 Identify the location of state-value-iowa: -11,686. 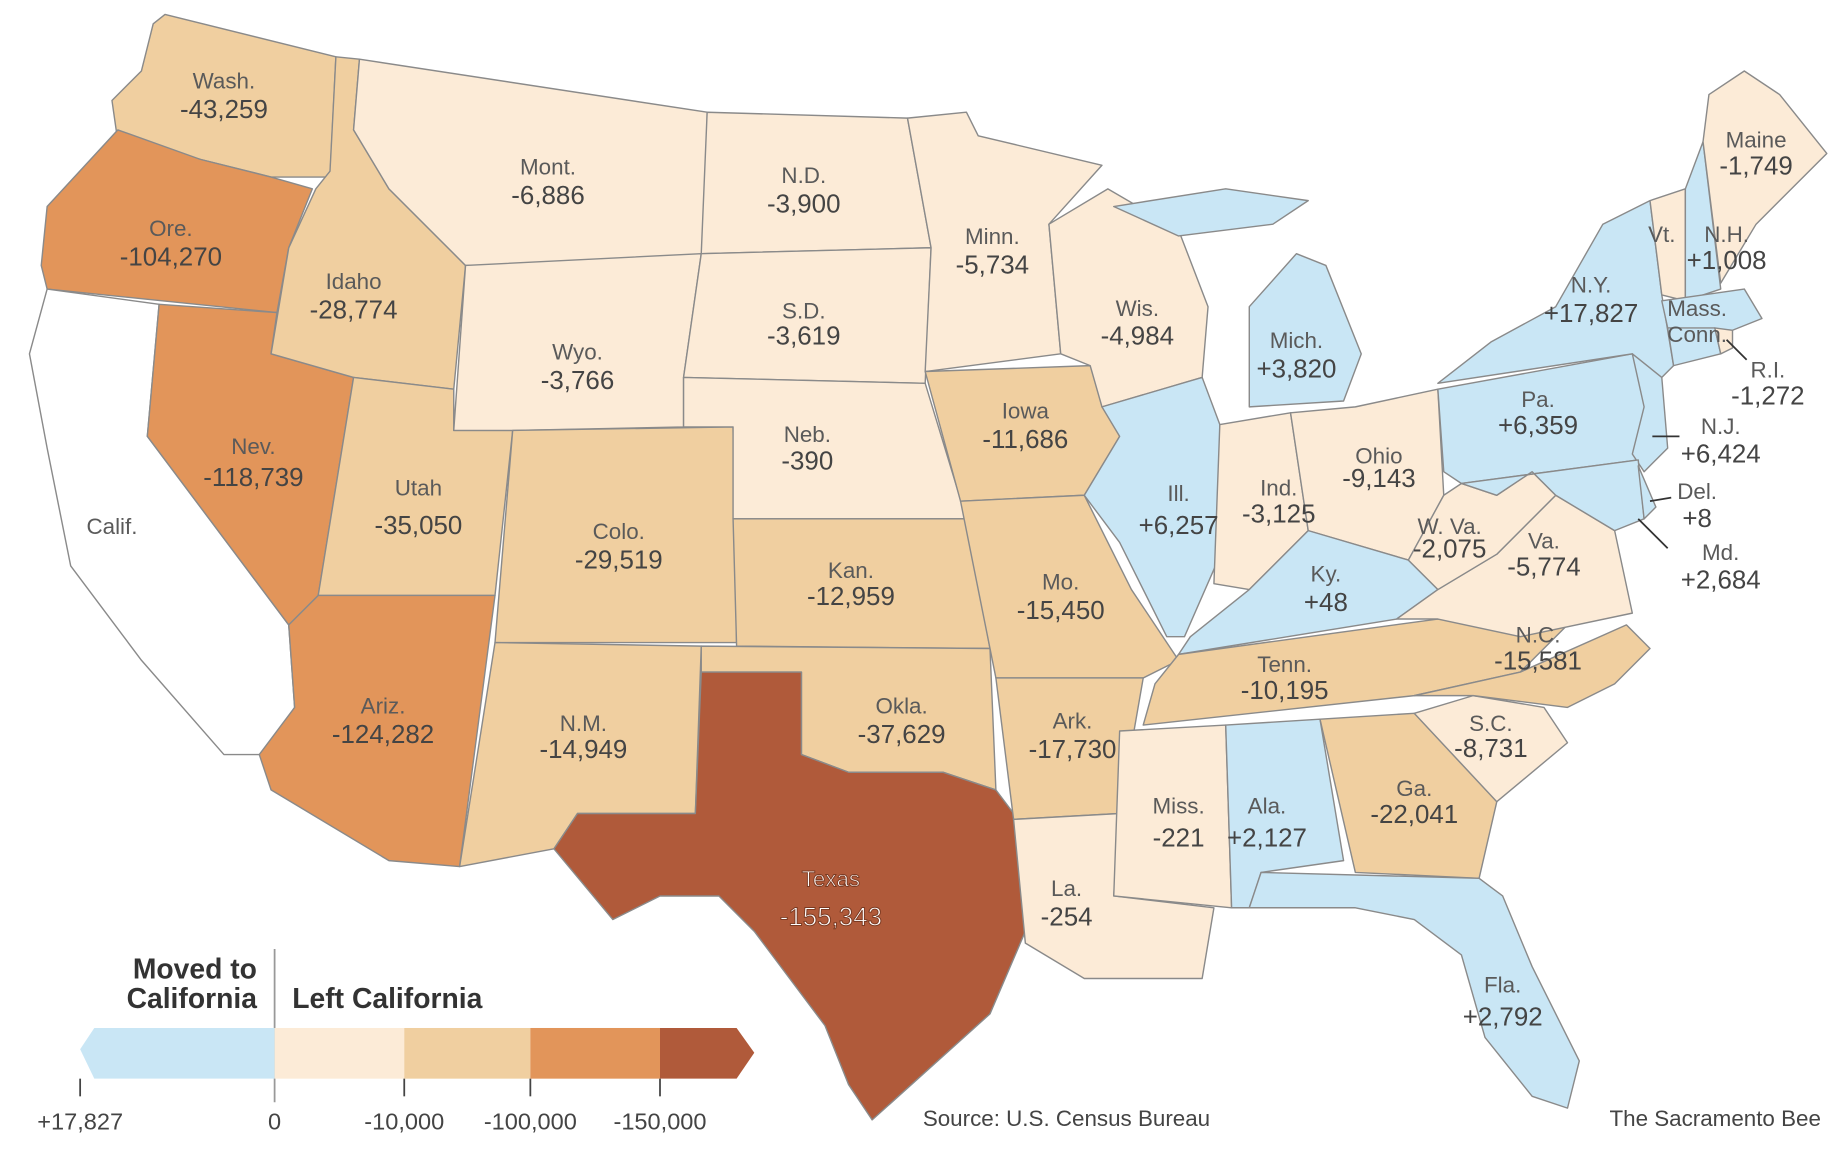
(1025, 440).